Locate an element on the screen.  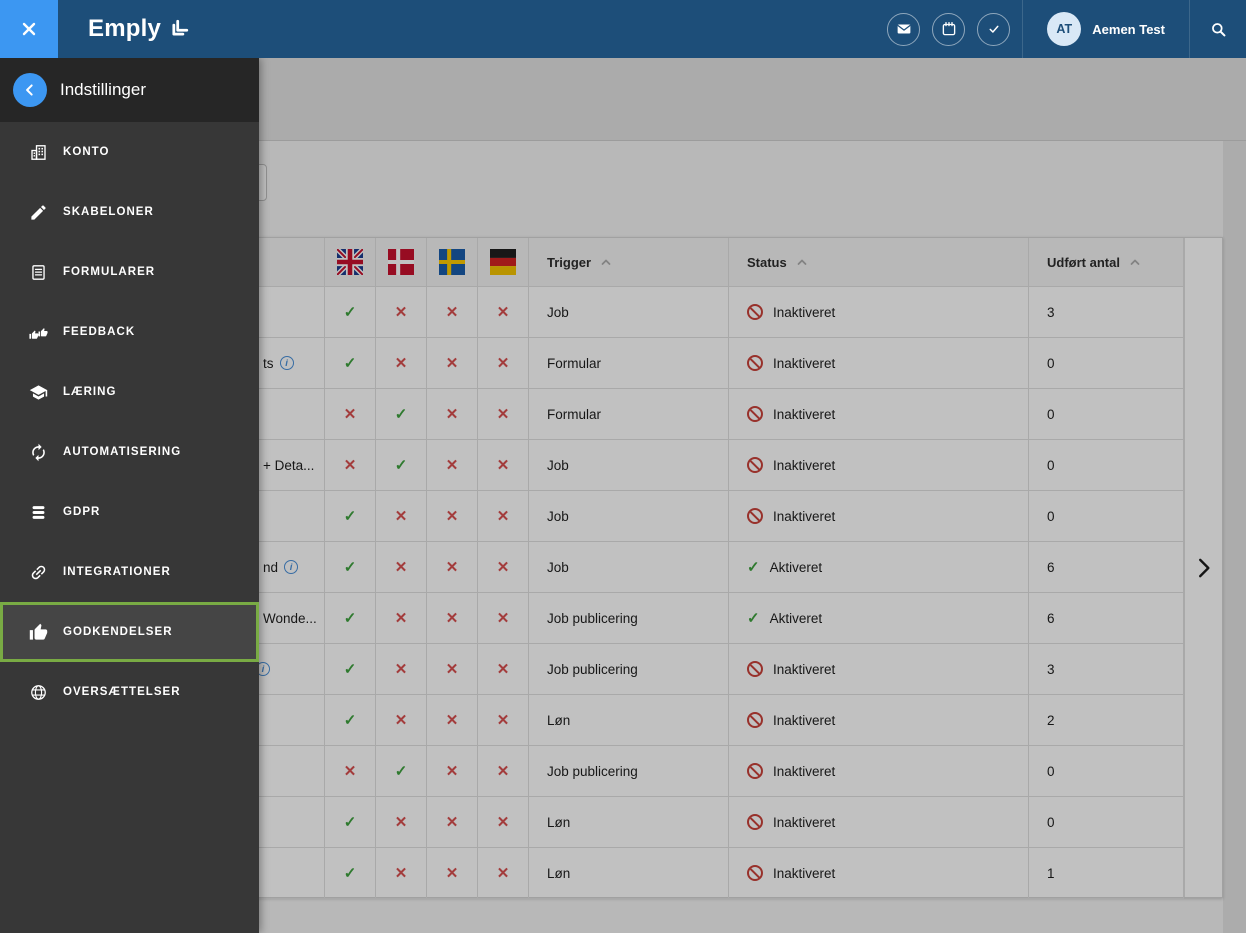
calendar-button is located at coordinates (949, 29).